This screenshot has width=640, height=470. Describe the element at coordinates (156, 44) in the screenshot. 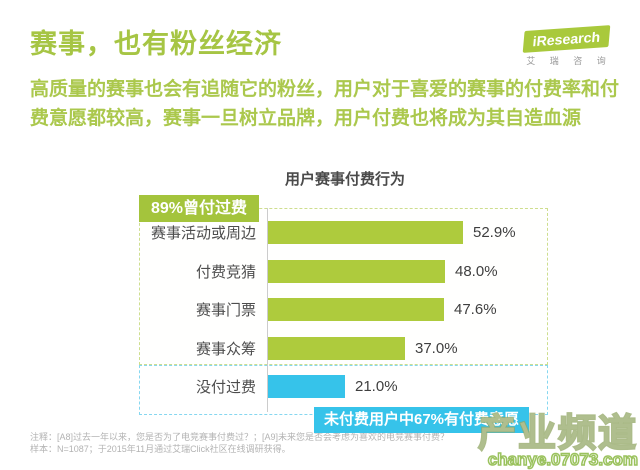

I see `page-title: 赛事，也有粉丝经济` at that location.